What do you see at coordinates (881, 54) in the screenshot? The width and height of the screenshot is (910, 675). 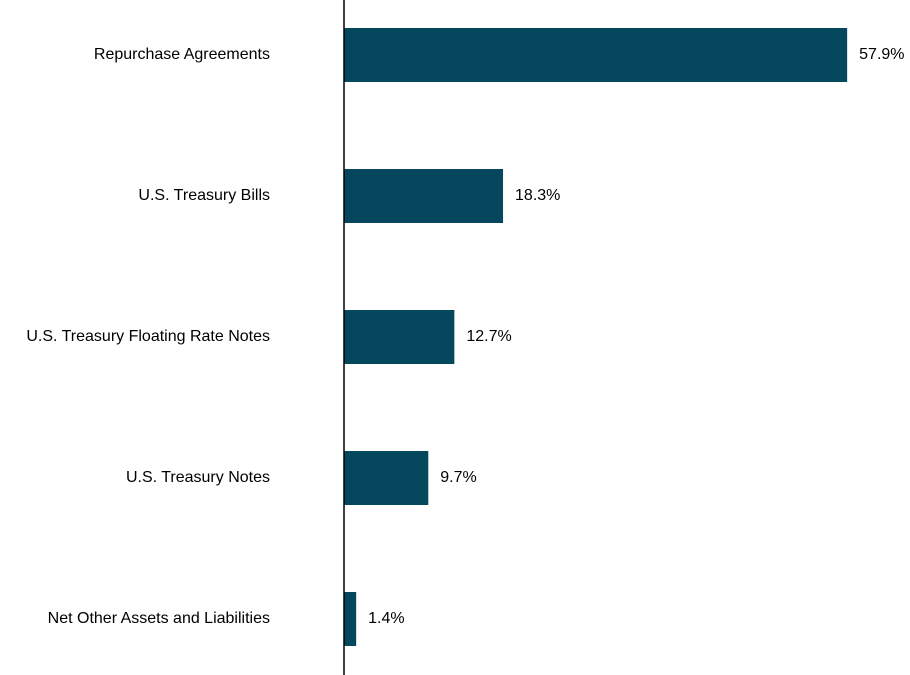 I see `value-label-1: 57.9%` at bounding box center [881, 54].